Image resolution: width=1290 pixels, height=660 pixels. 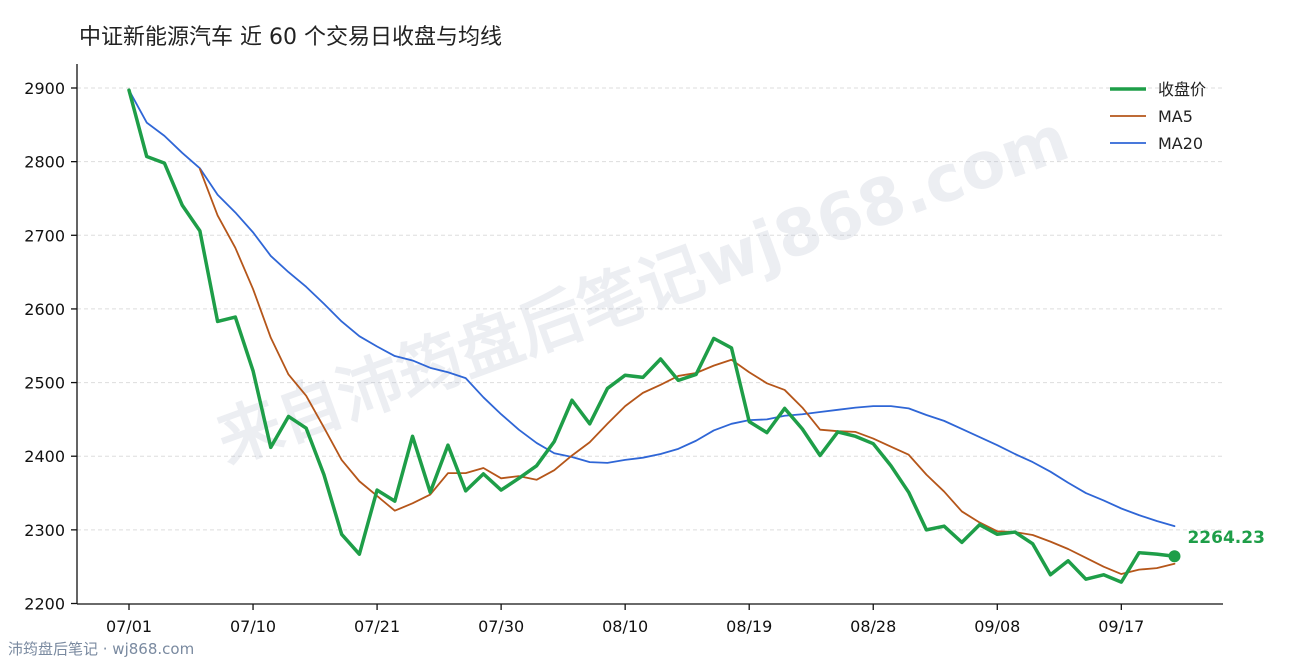 I want to click on last-close-label: 2264.23, so click(x=1225, y=538).